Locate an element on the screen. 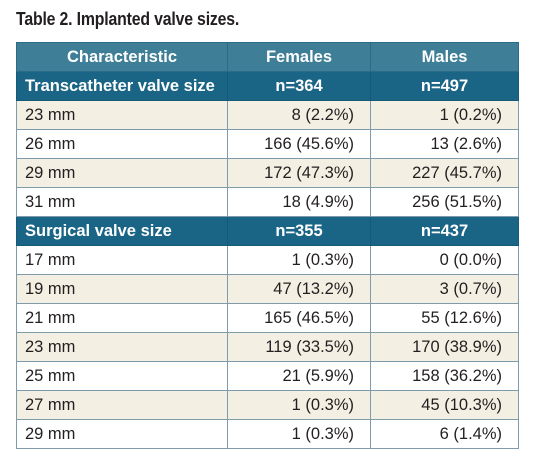 The image size is (535, 466). size-cell: 26 mm is located at coordinates (122, 144).